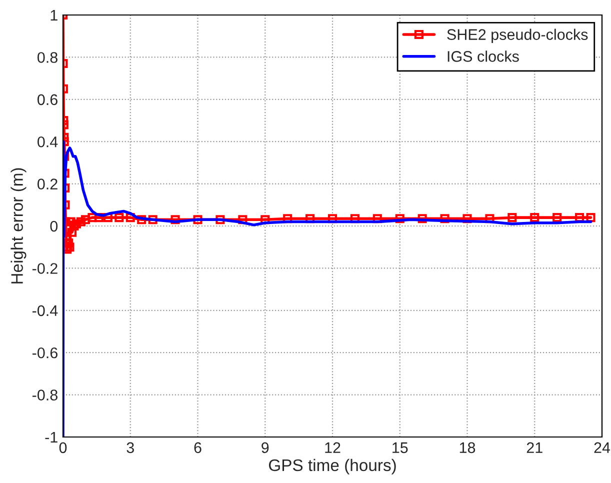 Image resolution: width=611 pixels, height=483 pixels. I want to click on y-axis-title: Height error (m), so click(18, 226).